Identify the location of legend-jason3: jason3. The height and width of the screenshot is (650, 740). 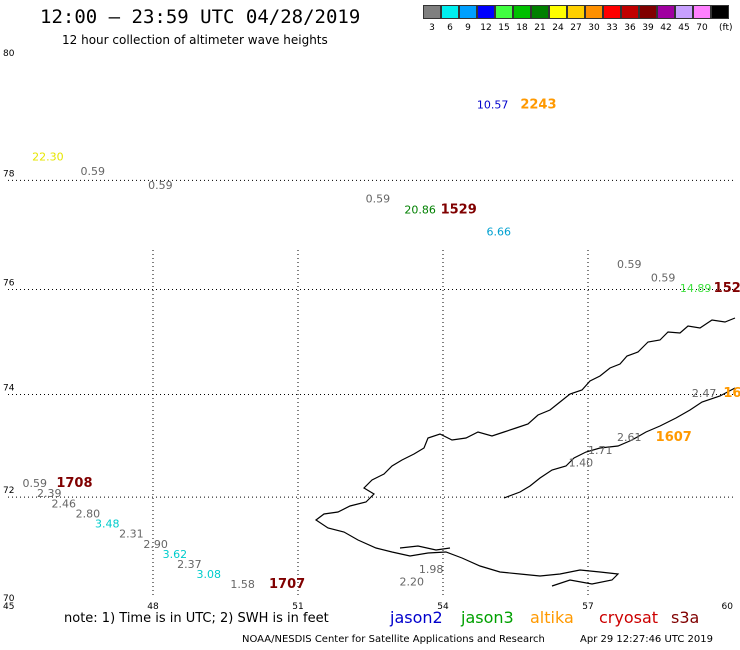
(487, 617).